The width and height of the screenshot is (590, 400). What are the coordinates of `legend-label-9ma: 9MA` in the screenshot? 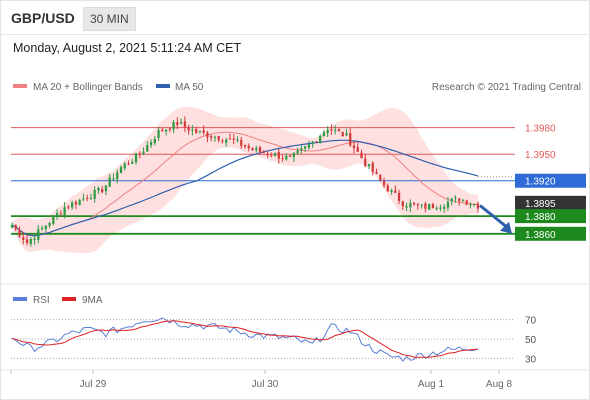 It's located at (92, 300).